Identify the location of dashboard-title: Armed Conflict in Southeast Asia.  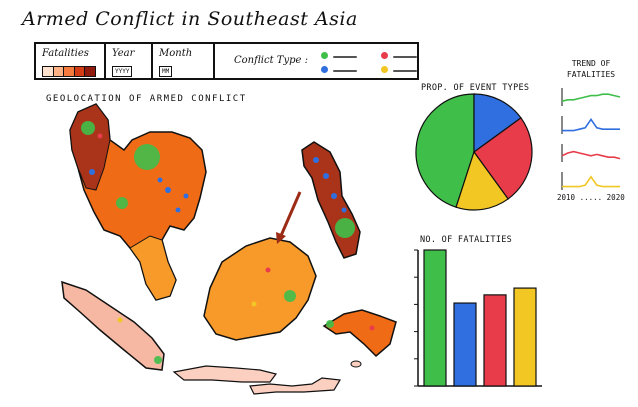
(190, 19).